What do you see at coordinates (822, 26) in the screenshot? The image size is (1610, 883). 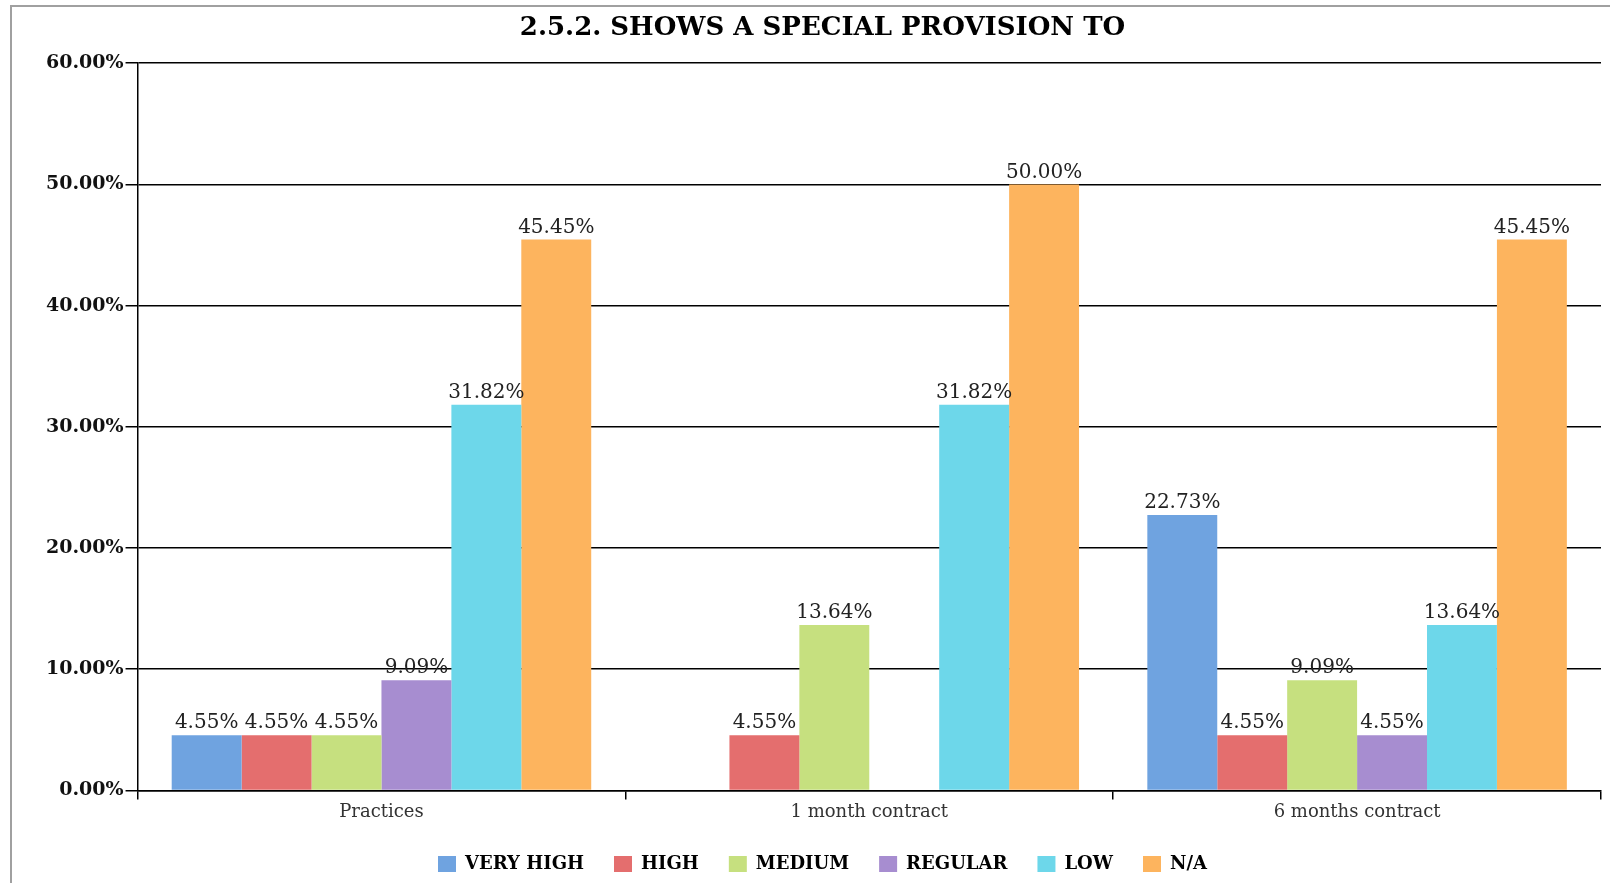 I see `chart-title: 2.5.2. SHOWS A SPECIAL PROVISION TO` at bounding box center [822, 26].